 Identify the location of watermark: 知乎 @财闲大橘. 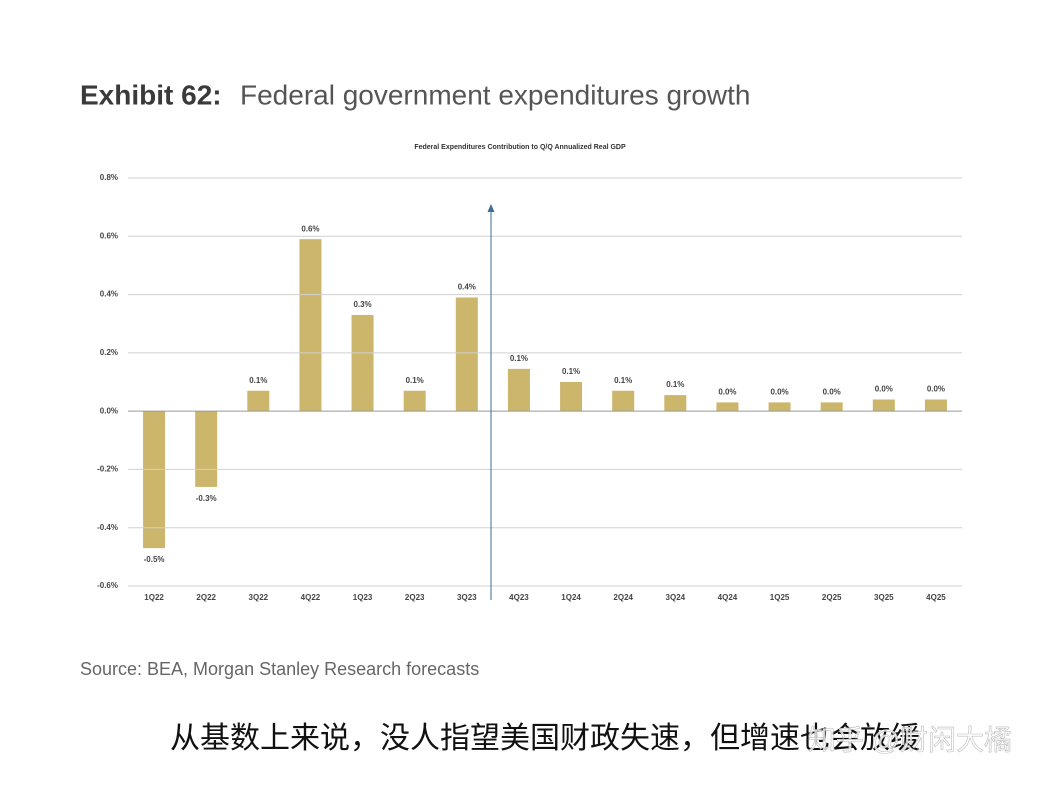
(910, 739).